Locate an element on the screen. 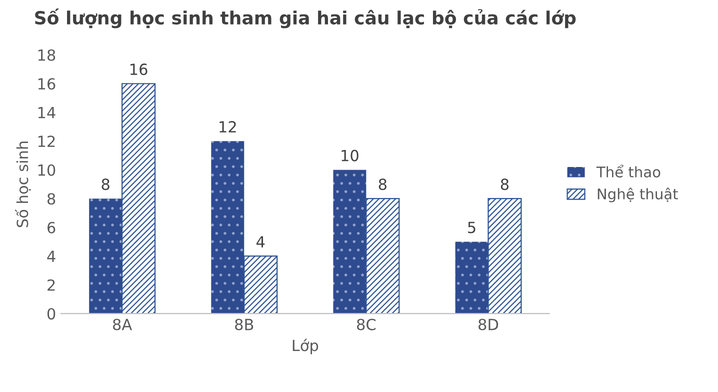 The image size is (718, 392). y-tick-label: 8 is located at coordinates (51, 199).